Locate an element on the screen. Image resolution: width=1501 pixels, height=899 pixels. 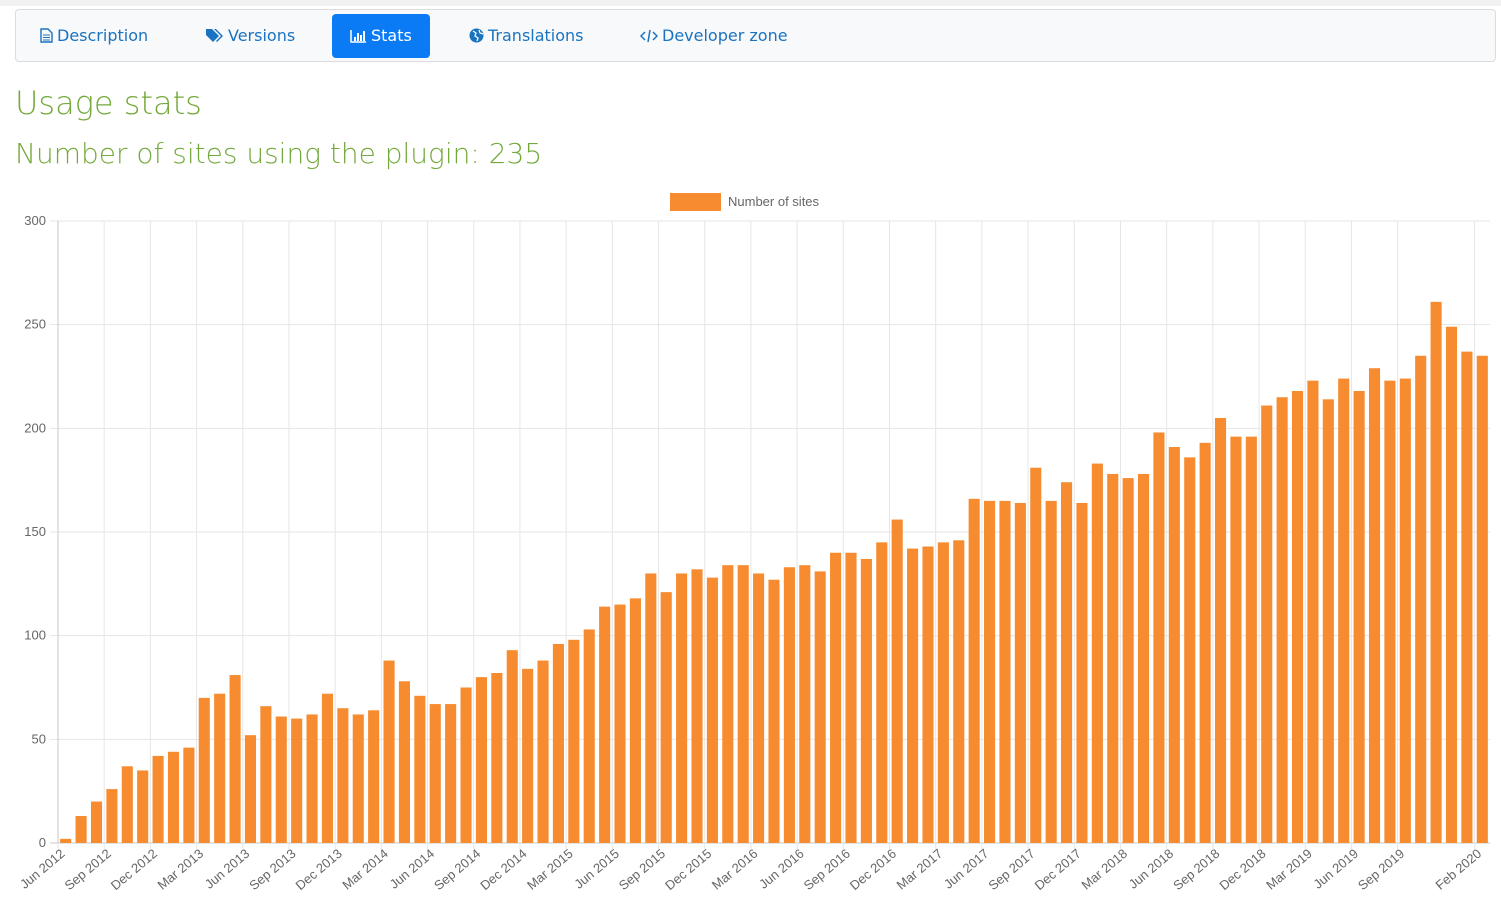
x-tick-label: Sep 2016 is located at coordinates (827, 869).